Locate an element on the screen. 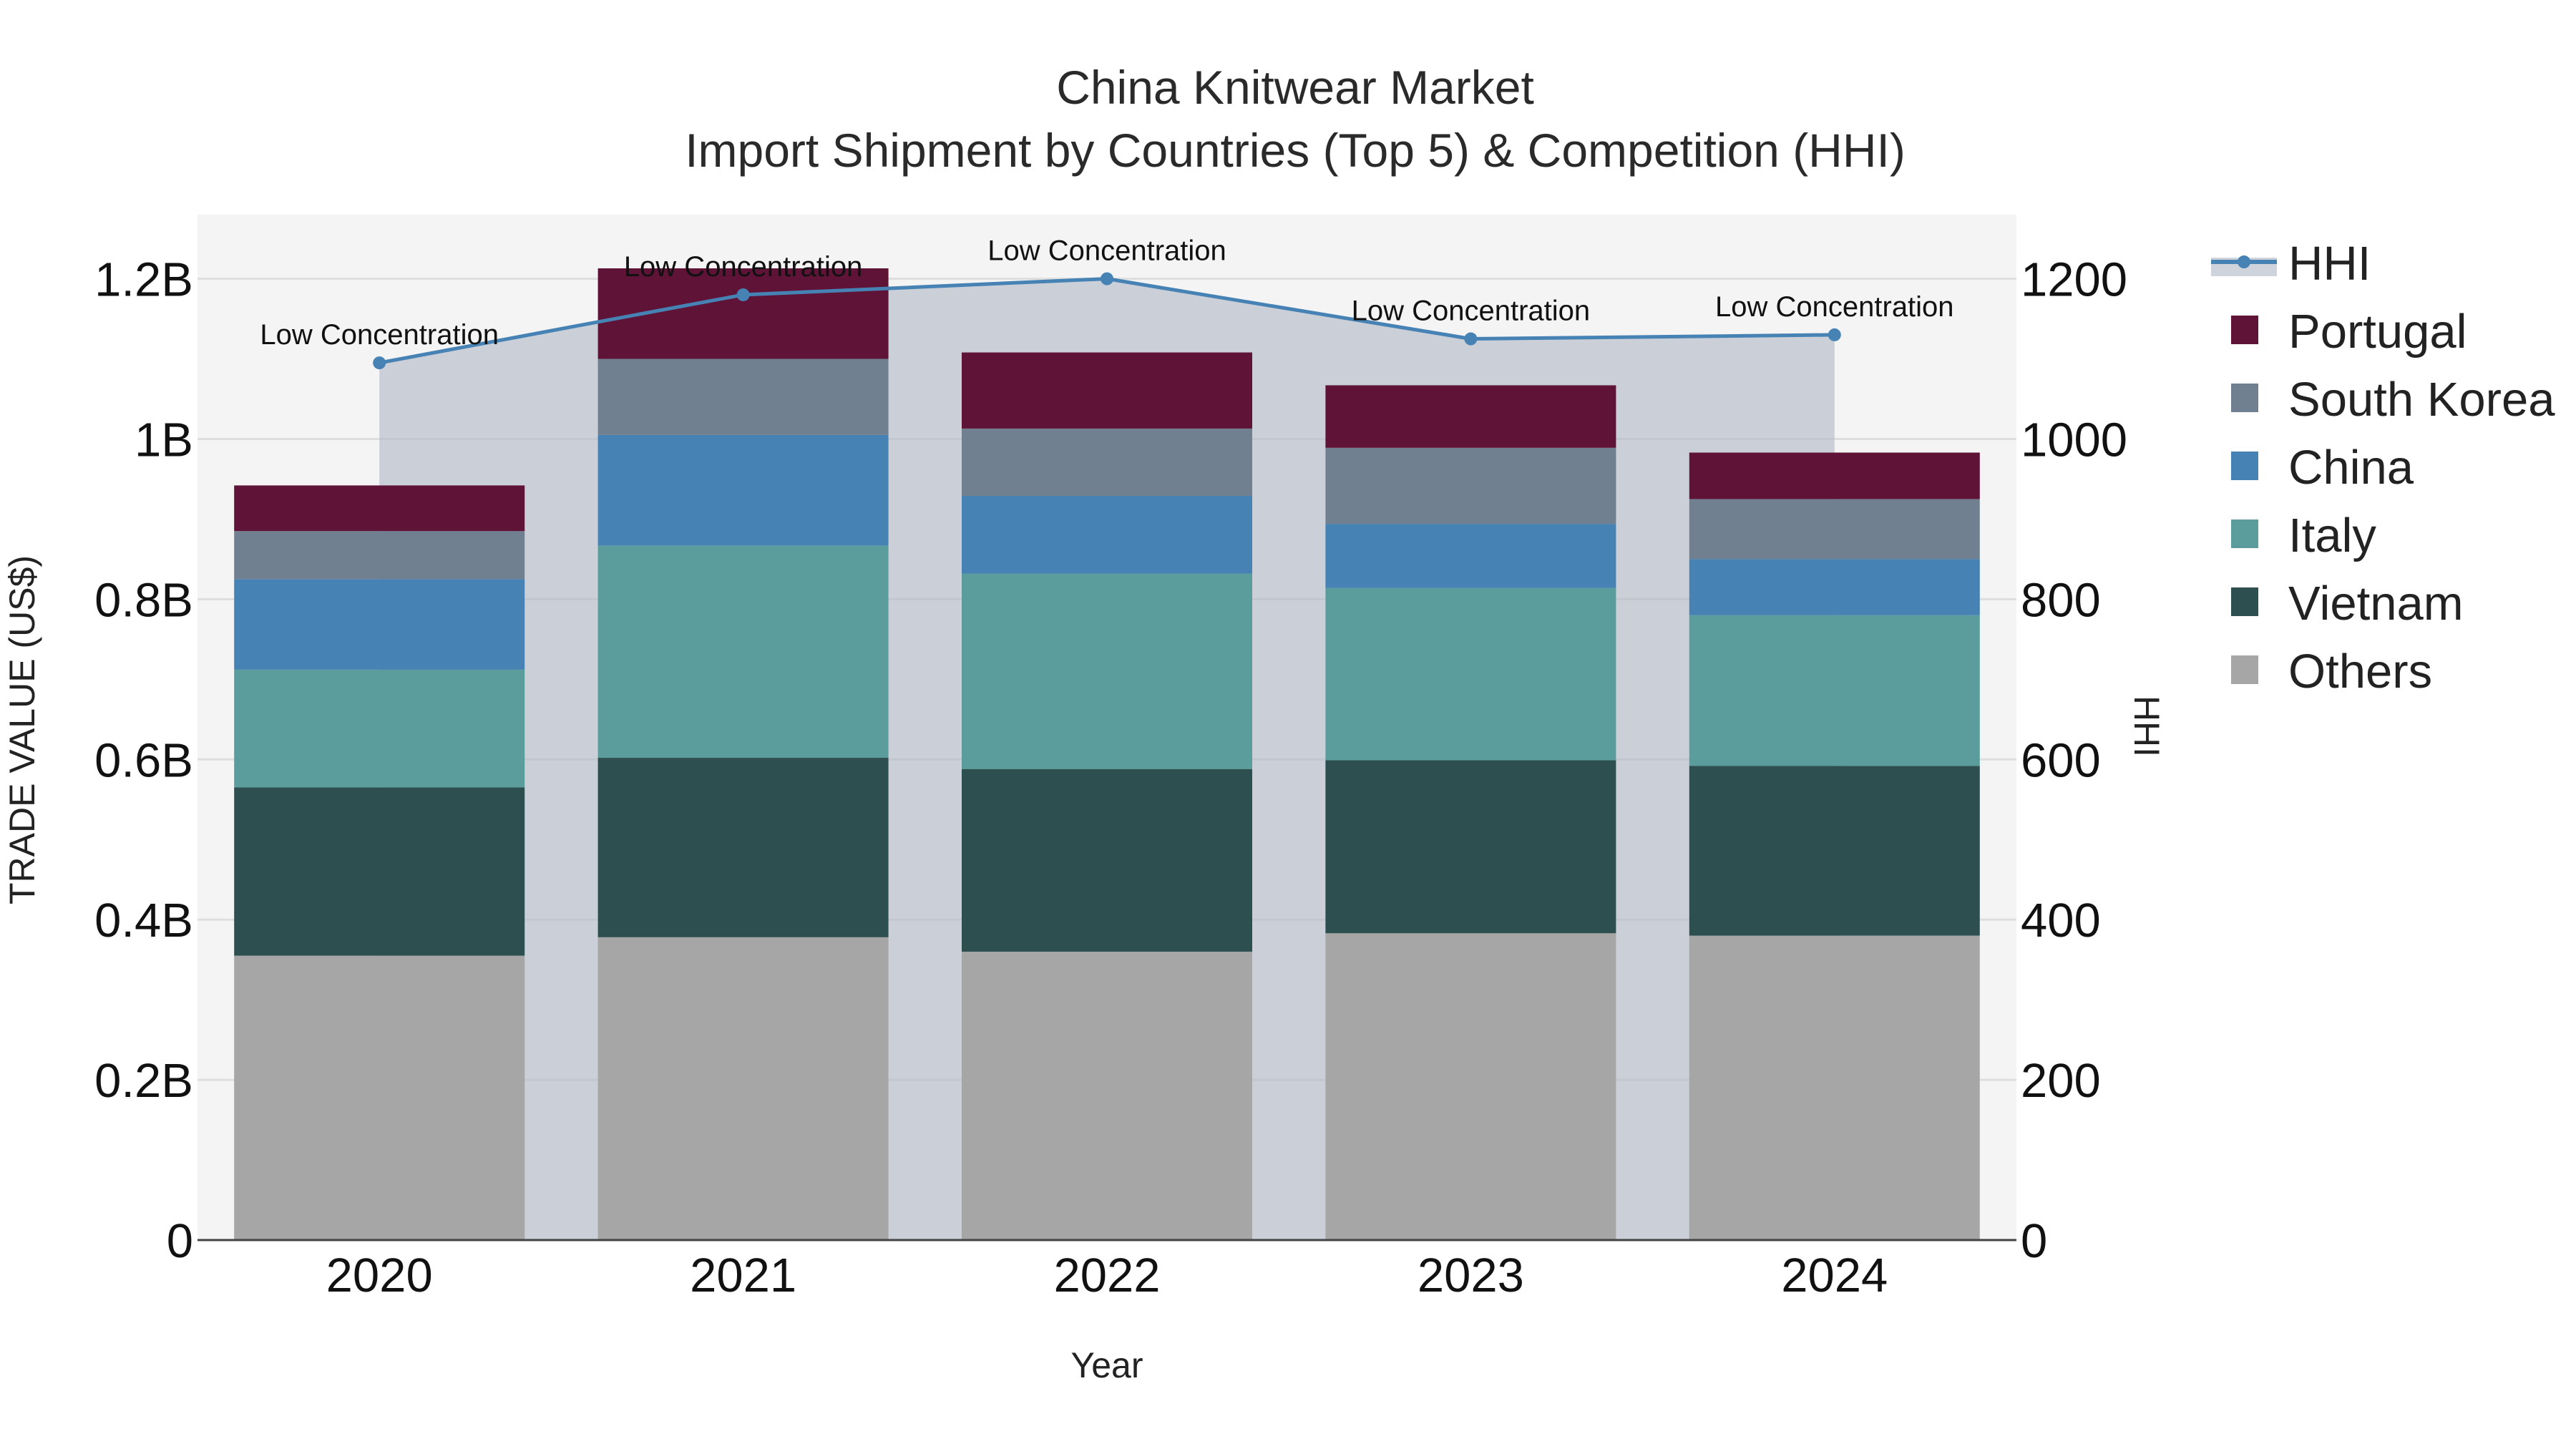  legend-label: South Korea is located at coordinates (2421, 399).